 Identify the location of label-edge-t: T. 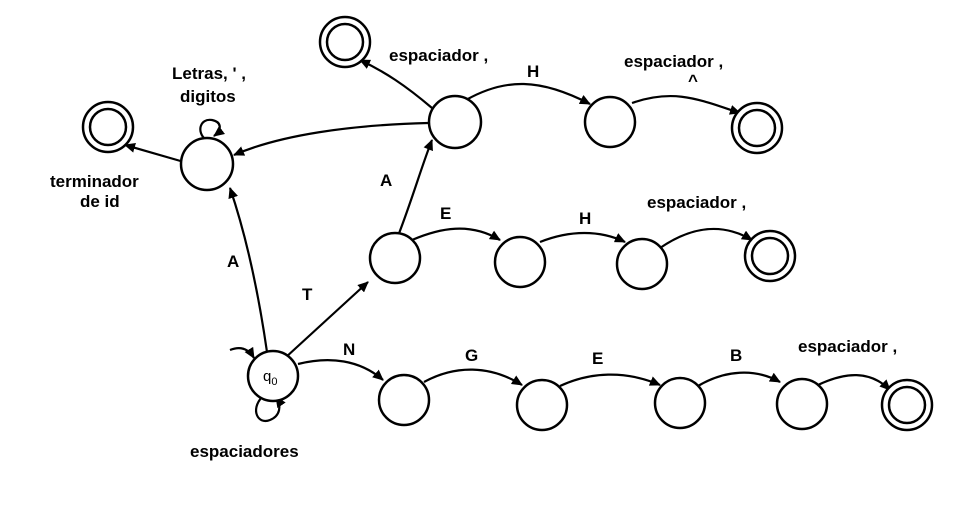
(307, 294).